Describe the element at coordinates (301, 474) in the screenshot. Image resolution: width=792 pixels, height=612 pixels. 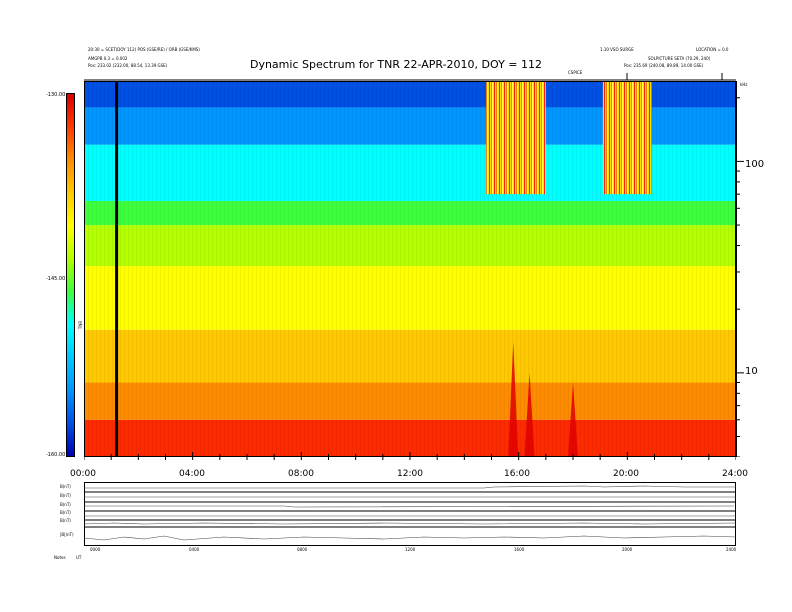
I see `x-tick-0800: 08:00` at that location.